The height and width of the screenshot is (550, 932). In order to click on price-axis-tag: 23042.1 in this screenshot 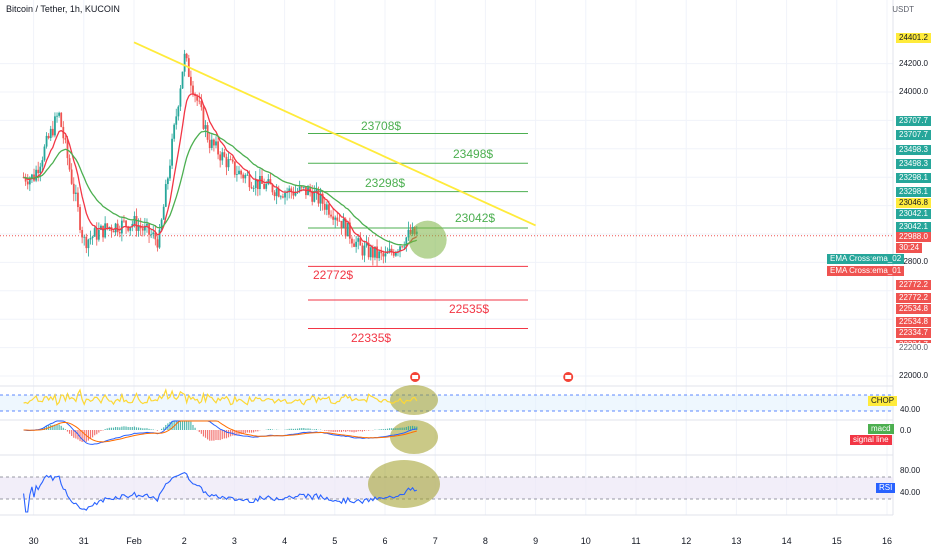, I will do `click(913, 227)`.